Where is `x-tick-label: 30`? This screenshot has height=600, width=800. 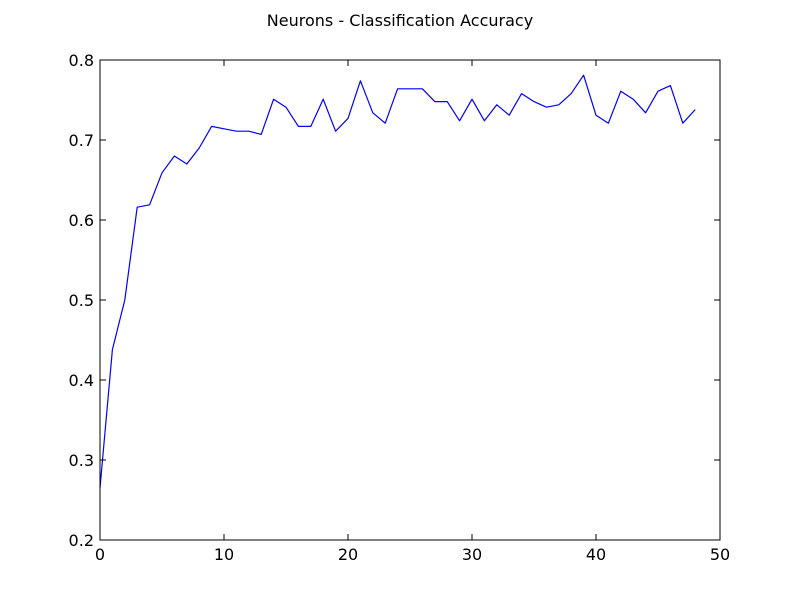 x-tick-label: 30 is located at coordinates (472, 554).